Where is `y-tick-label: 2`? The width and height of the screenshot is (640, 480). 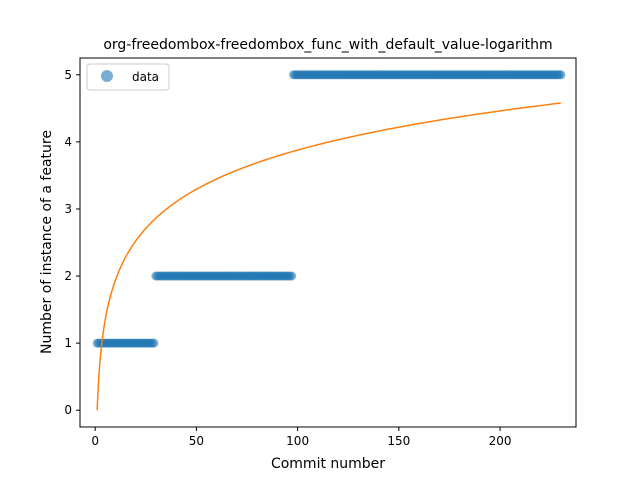 y-tick-label: 2 is located at coordinates (68, 276).